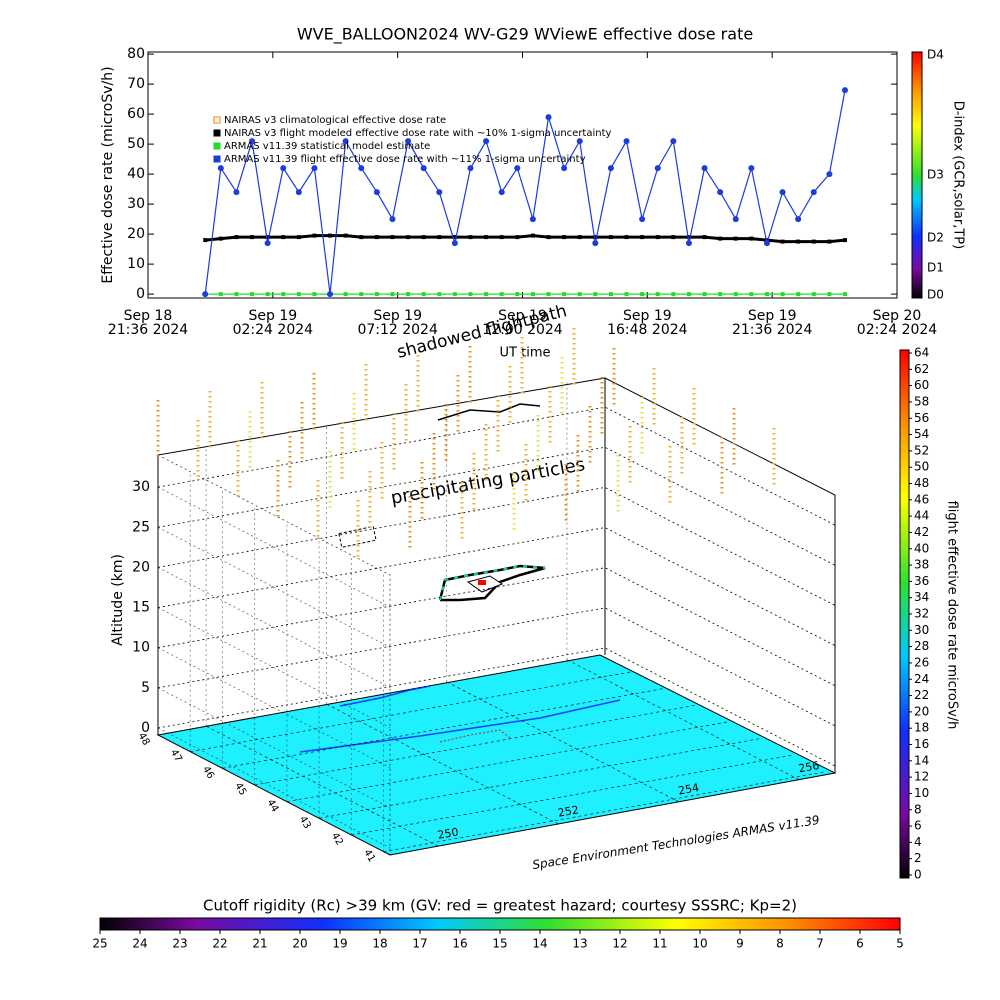 This screenshot has width=1000, height=1000. What do you see at coordinates (921, 467) in the screenshot?
I see `colorbar-tick-label: 50` at bounding box center [921, 467].